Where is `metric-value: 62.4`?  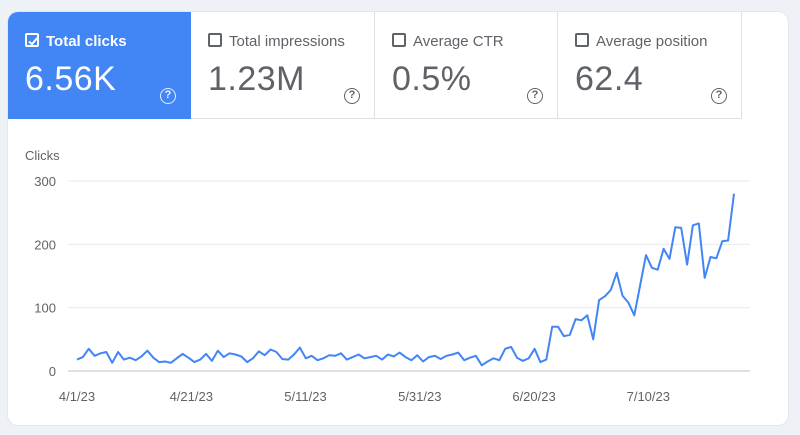
metric-value: 62.4 is located at coordinates (609, 79).